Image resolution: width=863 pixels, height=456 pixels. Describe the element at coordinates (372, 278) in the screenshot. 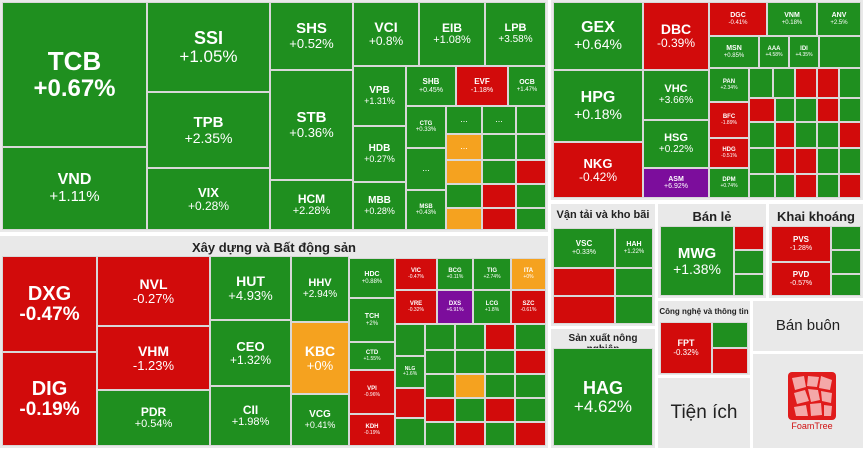

I see `tile-hdc: HDC +0.88%` at that location.